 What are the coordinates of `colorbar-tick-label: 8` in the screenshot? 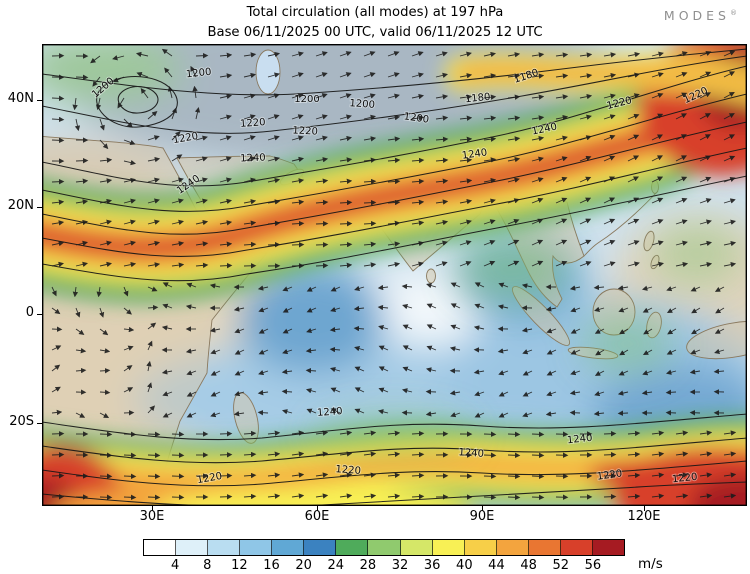 It's located at (207, 565).